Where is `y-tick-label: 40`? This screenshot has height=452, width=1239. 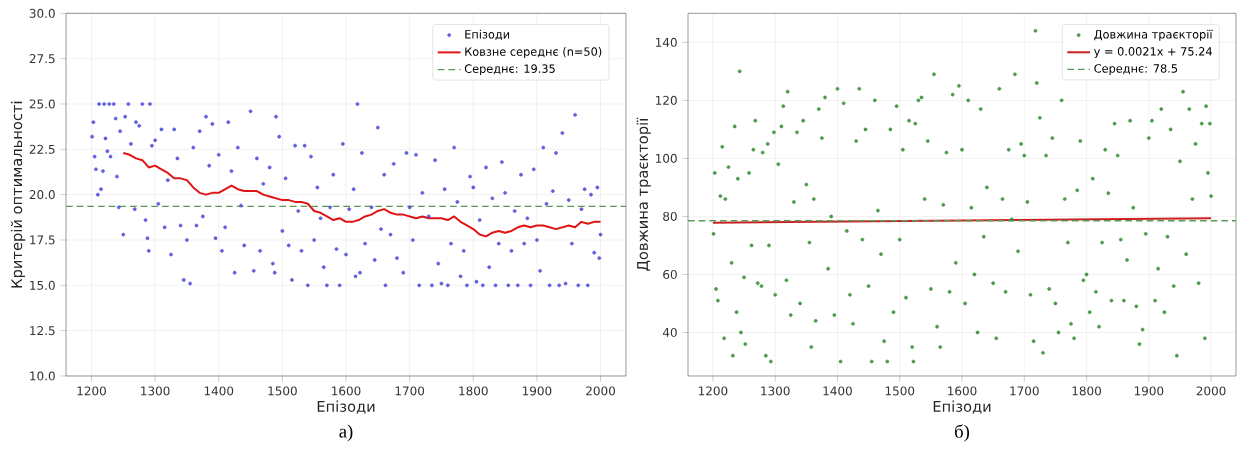 y-tick-label: 40 is located at coordinates (669, 332).